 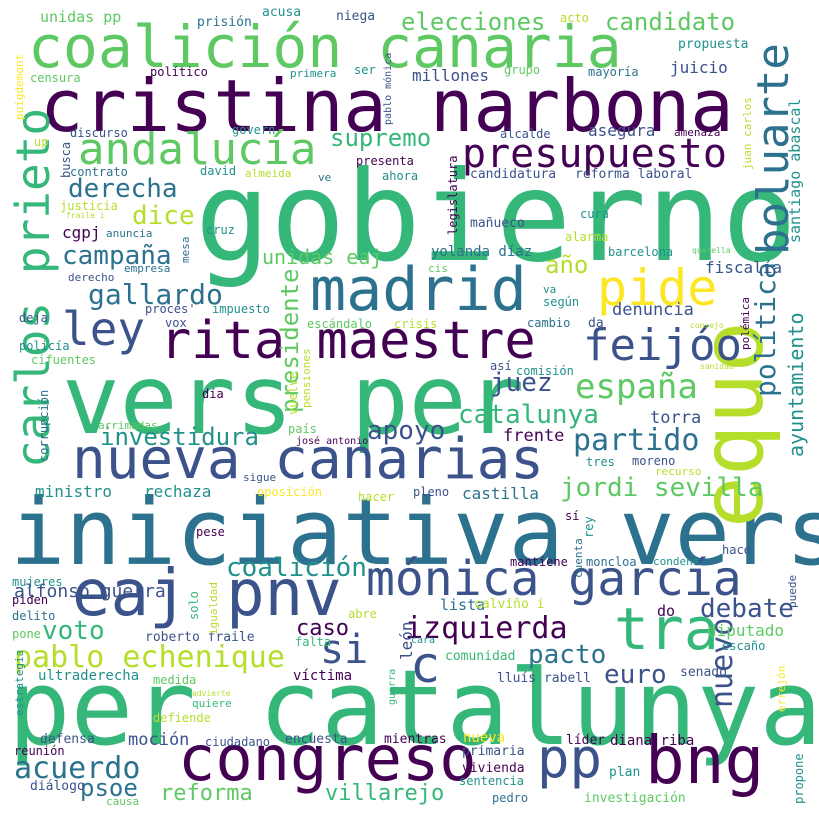 What do you see at coordinates (306, 378) in the screenshot?
I see `word-pensiones: pensiones` at bounding box center [306, 378].